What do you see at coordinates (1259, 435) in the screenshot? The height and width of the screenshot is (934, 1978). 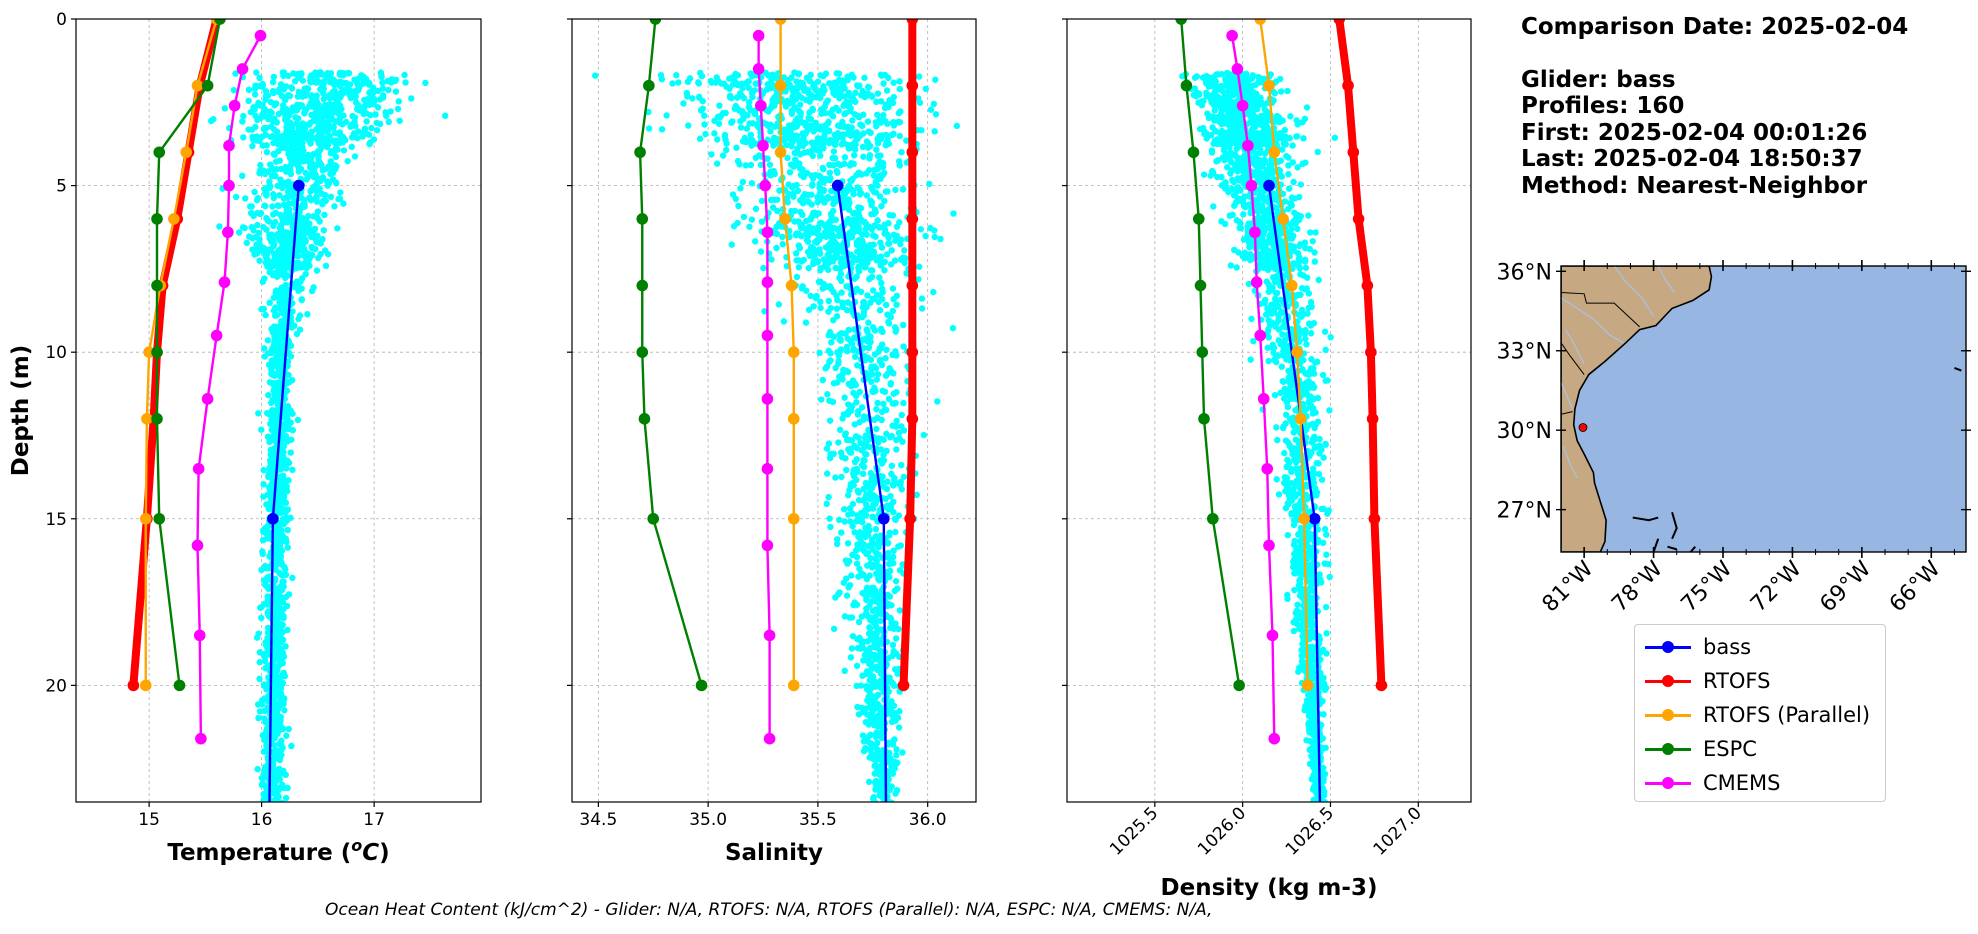 I see `density-glider-scatter` at bounding box center [1259, 435].